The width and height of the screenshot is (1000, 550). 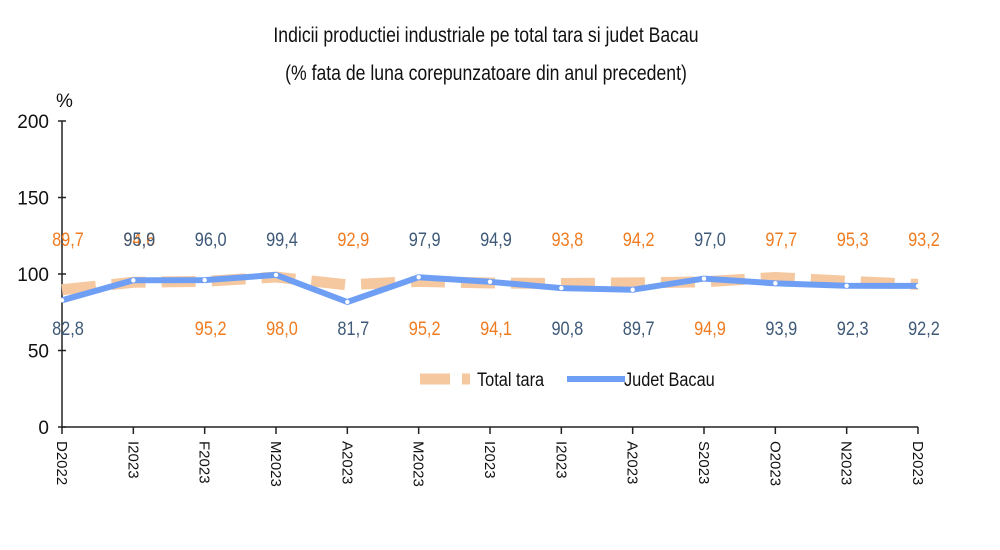 I want to click on data-label: 95,9, so click(x=139, y=239).